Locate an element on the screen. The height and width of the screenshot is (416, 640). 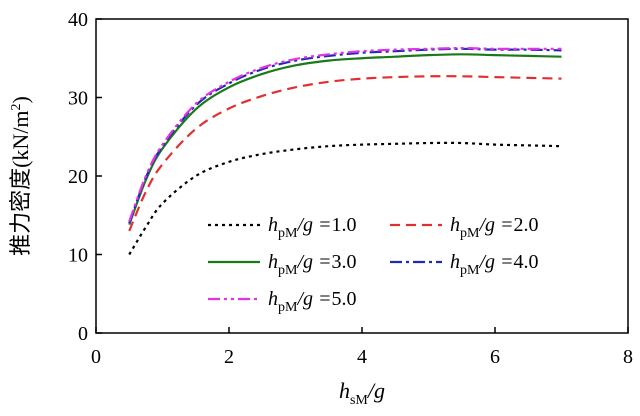
legend-label: hpM/g =1.0 is located at coordinates (312, 227).